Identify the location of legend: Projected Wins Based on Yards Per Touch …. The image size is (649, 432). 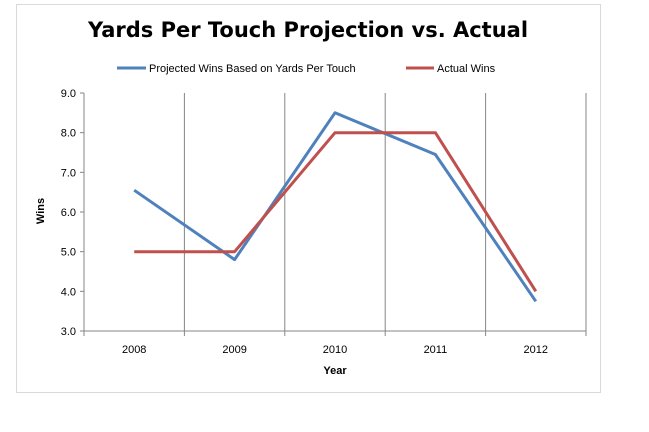
(306, 69).